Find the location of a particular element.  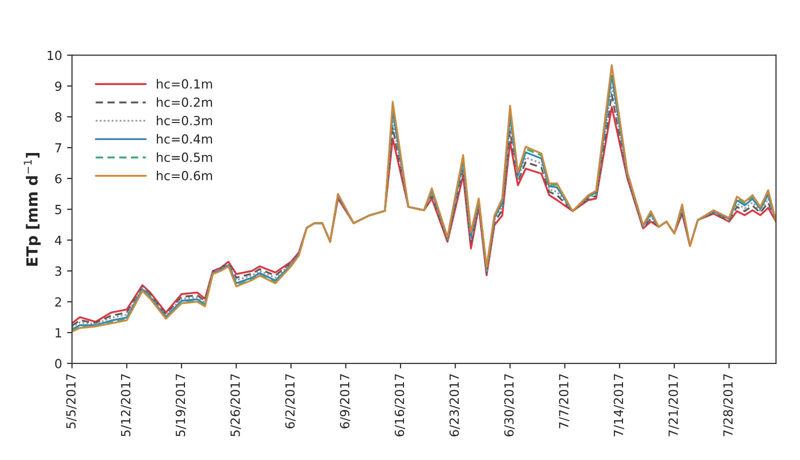

x-tick-label: 5/5/2017 is located at coordinates (71, 401).